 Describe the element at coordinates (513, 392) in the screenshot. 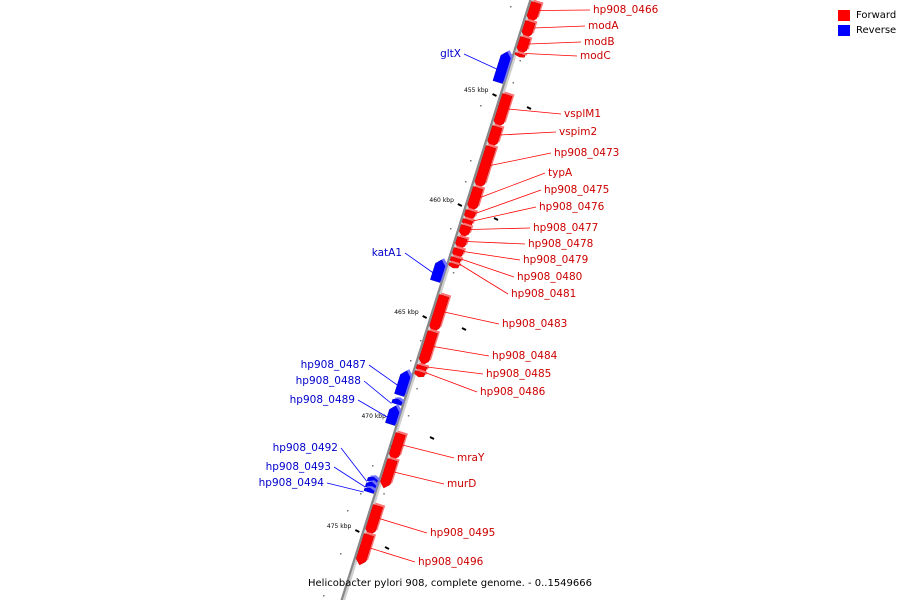

I see `gene-label-hp908_0486: hp908_0486` at that location.